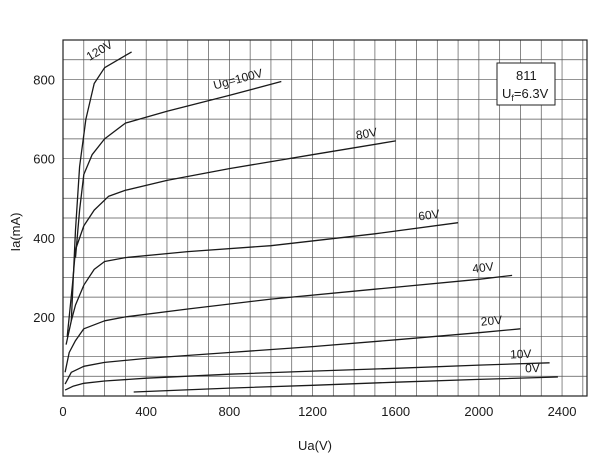 The width and height of the screenshot is (608, 474). Describe the element at coordinates (44, 238) in the screenshot. I see `y-tick-label: 400` at that location.